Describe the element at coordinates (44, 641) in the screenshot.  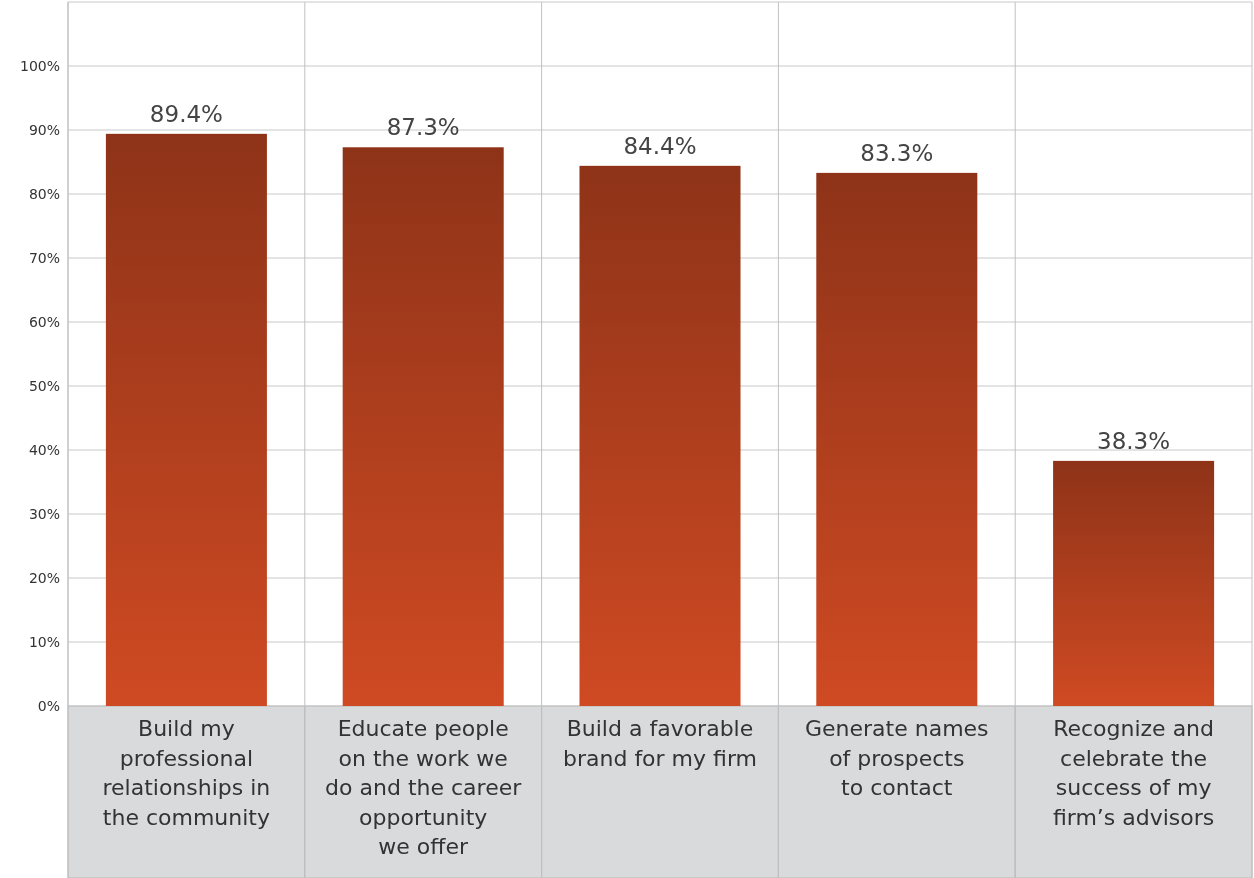
I see `y-tick-label: 10%` at that location.